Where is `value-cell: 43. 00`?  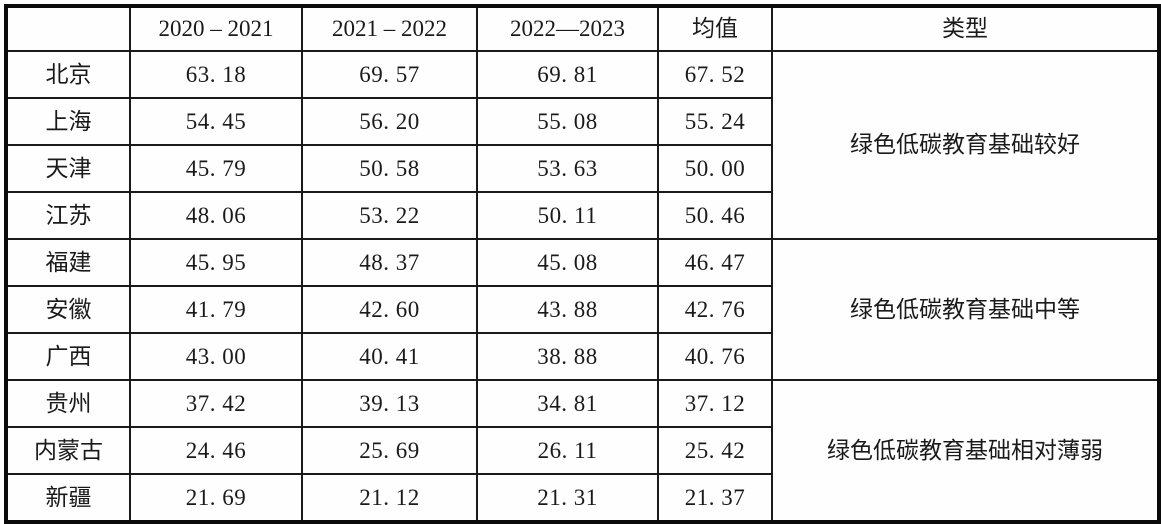
value-cell: 43. 00 is located at coordinates (216, 356).